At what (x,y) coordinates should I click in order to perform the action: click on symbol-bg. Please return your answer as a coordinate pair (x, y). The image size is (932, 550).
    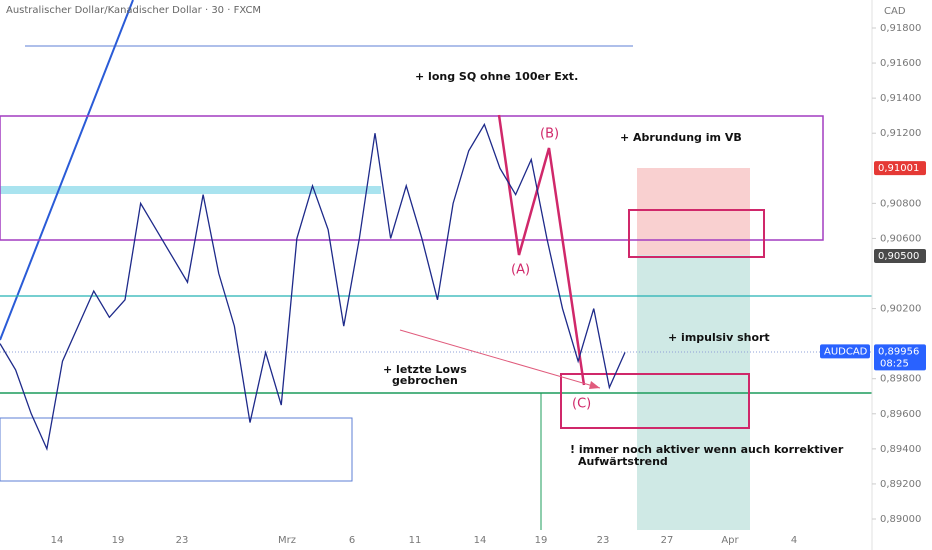
    Looking at the image, I should click on (845, 351).